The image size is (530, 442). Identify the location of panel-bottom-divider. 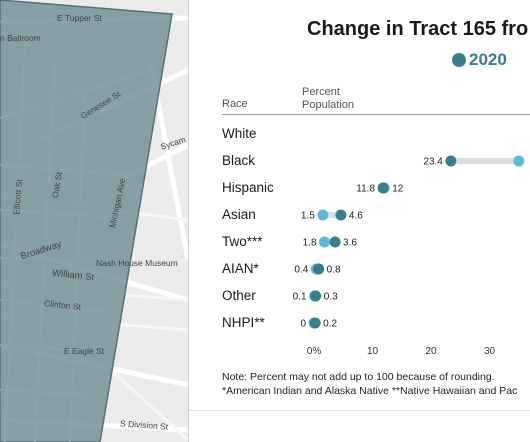
(359, 410).